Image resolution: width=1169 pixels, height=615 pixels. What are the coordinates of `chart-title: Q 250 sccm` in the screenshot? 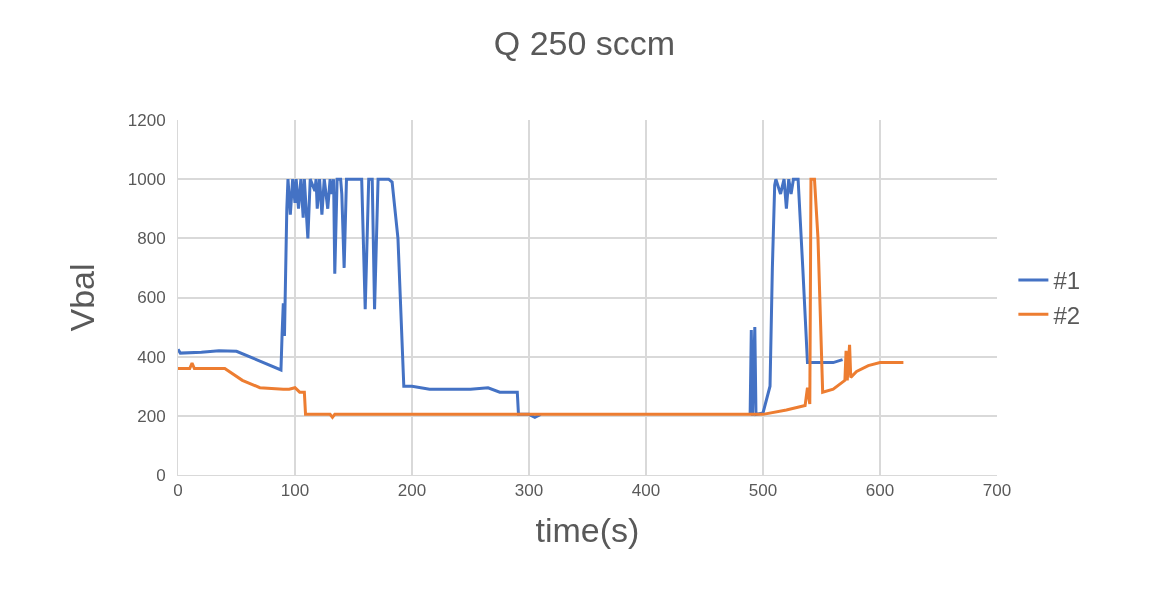 It's located at (584, 42).